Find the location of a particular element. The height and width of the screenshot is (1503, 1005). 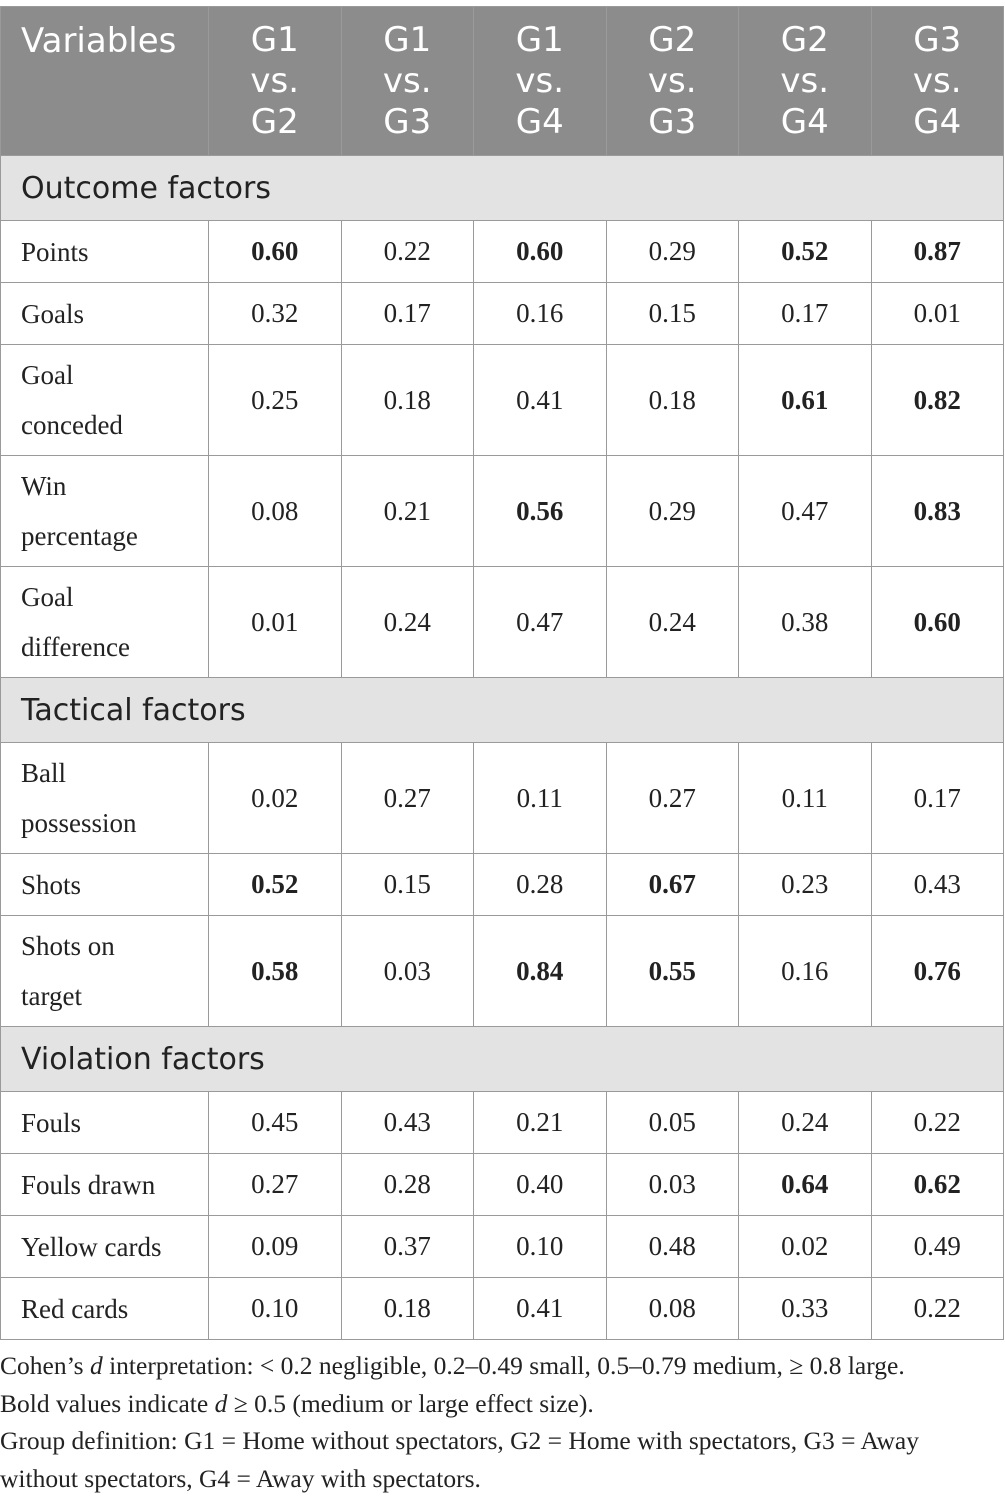

footnote-text: ≥ 0.5 (medium or large effect size). is located at coordinates (410, 1403).